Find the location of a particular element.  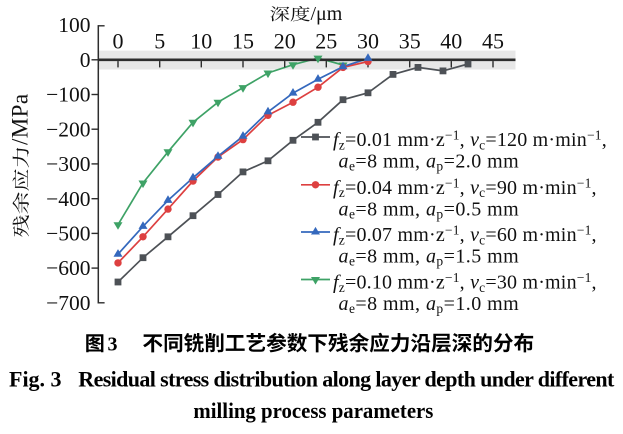

svg-text: fz=0.07 mm·z−1, vc=60 m·min−1, is located at coordinates (465, 235).